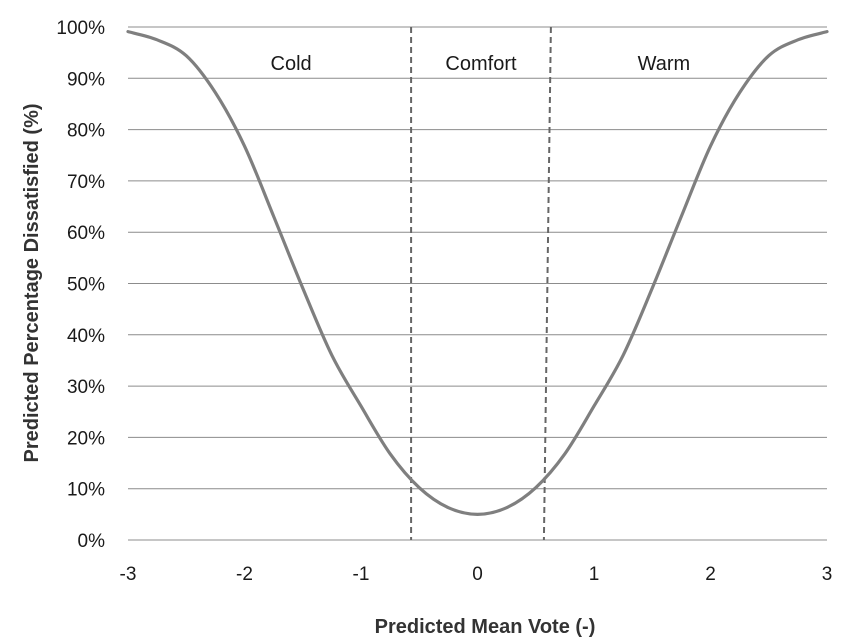  I want to click on x-tick-labels: -3 -2 -1 0 1 2 3, so click(476, 574).